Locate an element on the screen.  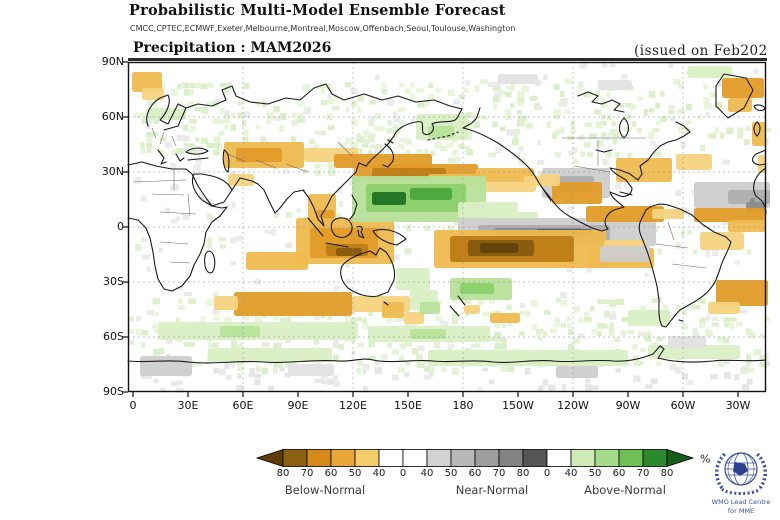
wmo-globe-land is located at coordinates (740, 469).